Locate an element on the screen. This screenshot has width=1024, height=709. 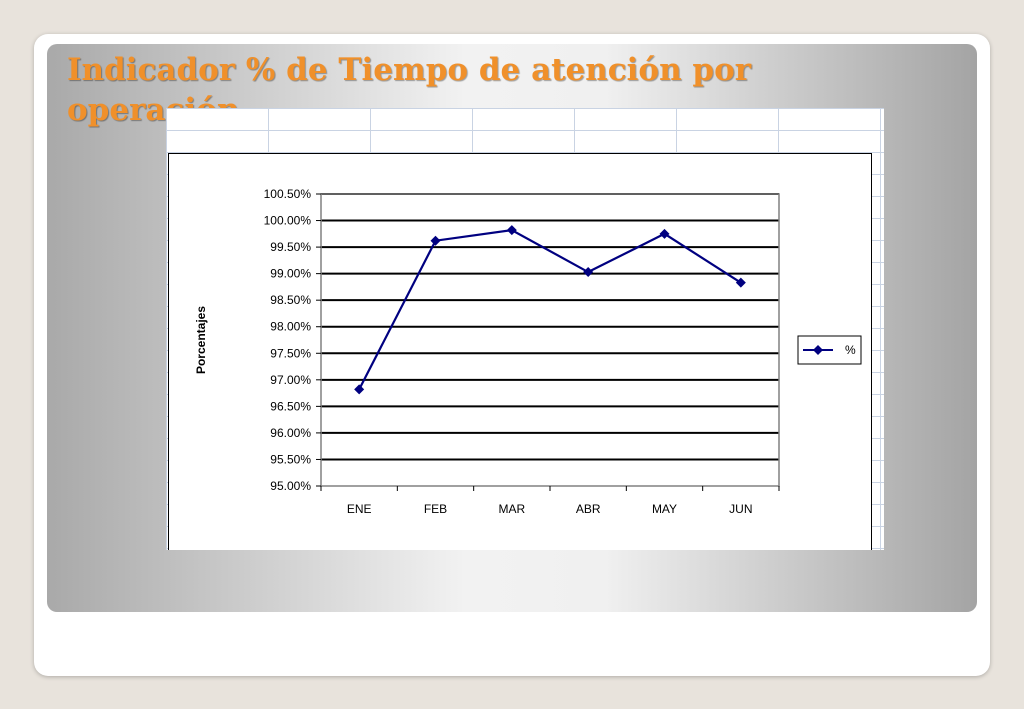
legend-label: % is located at coordinates (850, 350).